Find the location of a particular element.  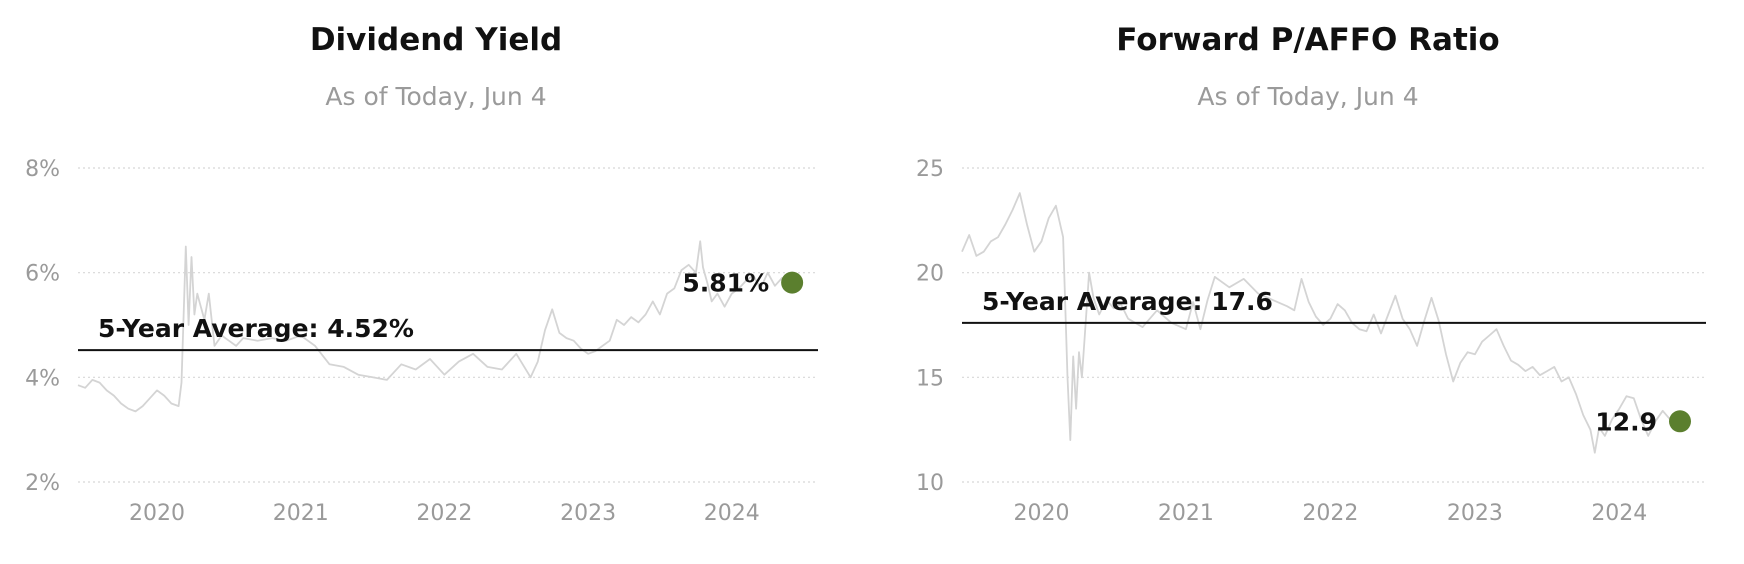

y-tick-label: 4% is located at coordinates (42, 378).